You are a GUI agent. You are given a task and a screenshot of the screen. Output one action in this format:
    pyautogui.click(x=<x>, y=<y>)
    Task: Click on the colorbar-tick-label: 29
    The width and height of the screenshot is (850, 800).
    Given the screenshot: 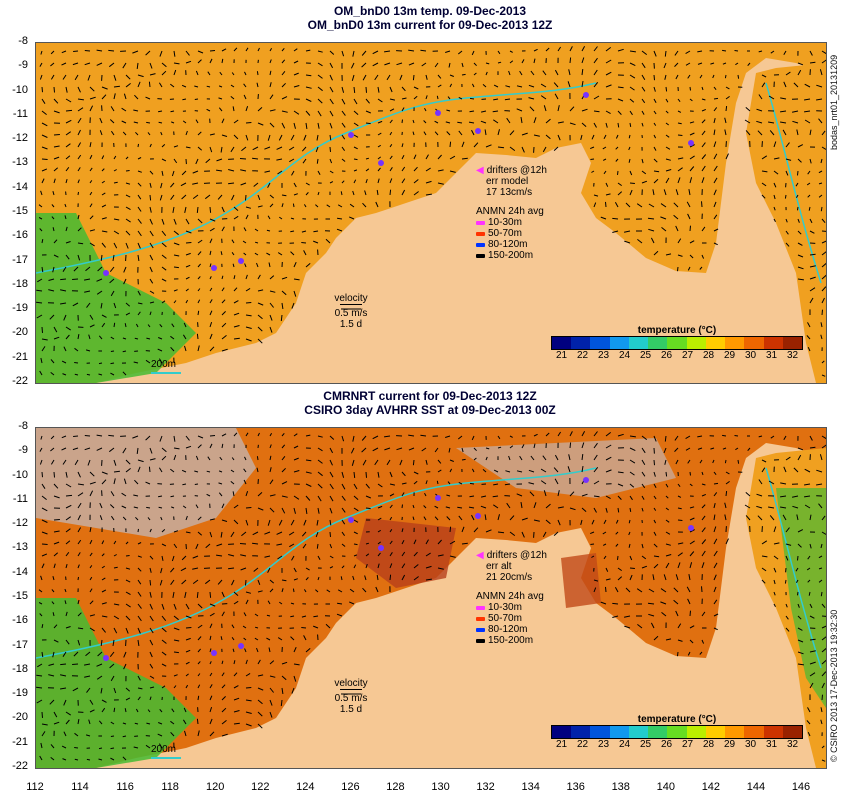 What is the action you would take?
    pyautogui.click(x=729, y=744)
    